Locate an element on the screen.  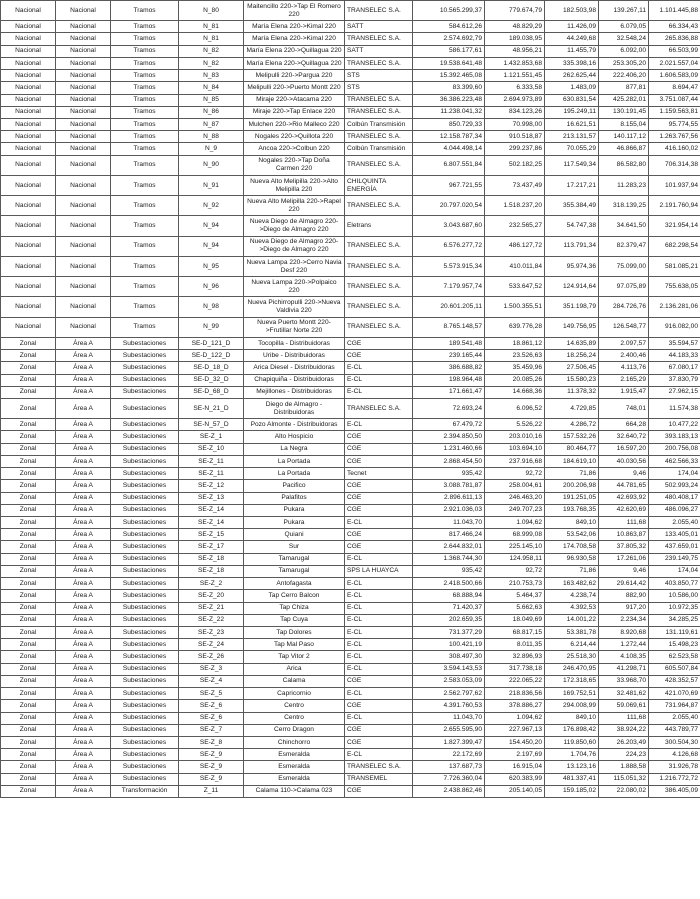
cell-code: N_82 is located at coordinates (211, 63).